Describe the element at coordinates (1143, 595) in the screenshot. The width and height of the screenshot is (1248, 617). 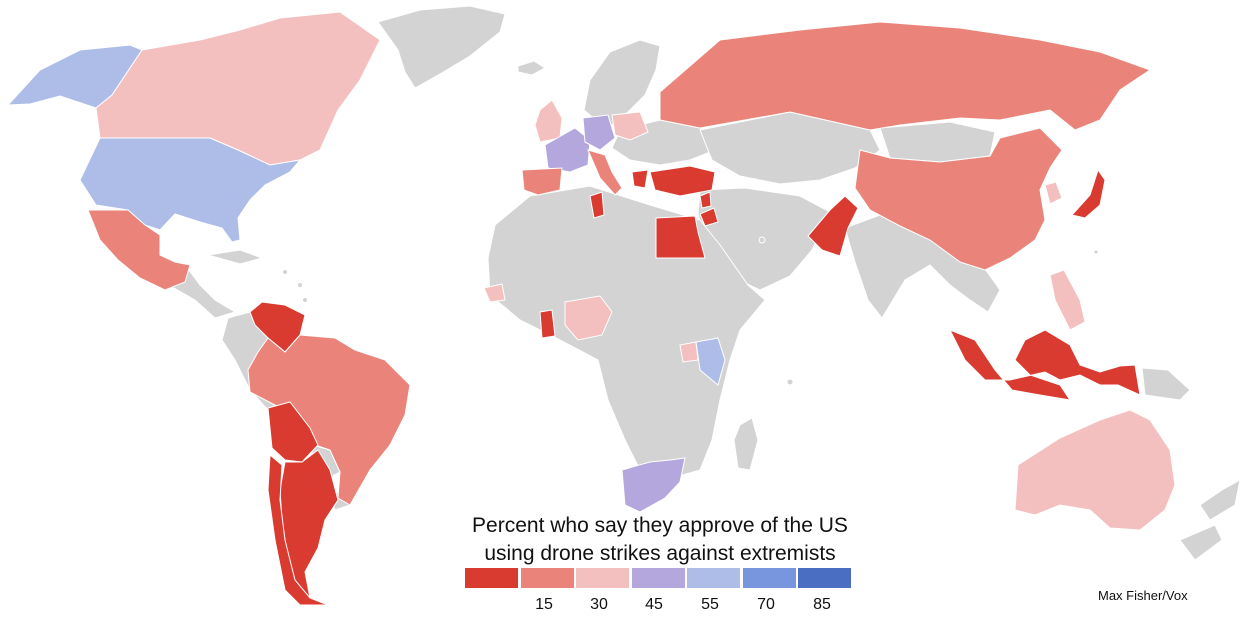
I see `credit: Max Fisher/Vox` at that location.